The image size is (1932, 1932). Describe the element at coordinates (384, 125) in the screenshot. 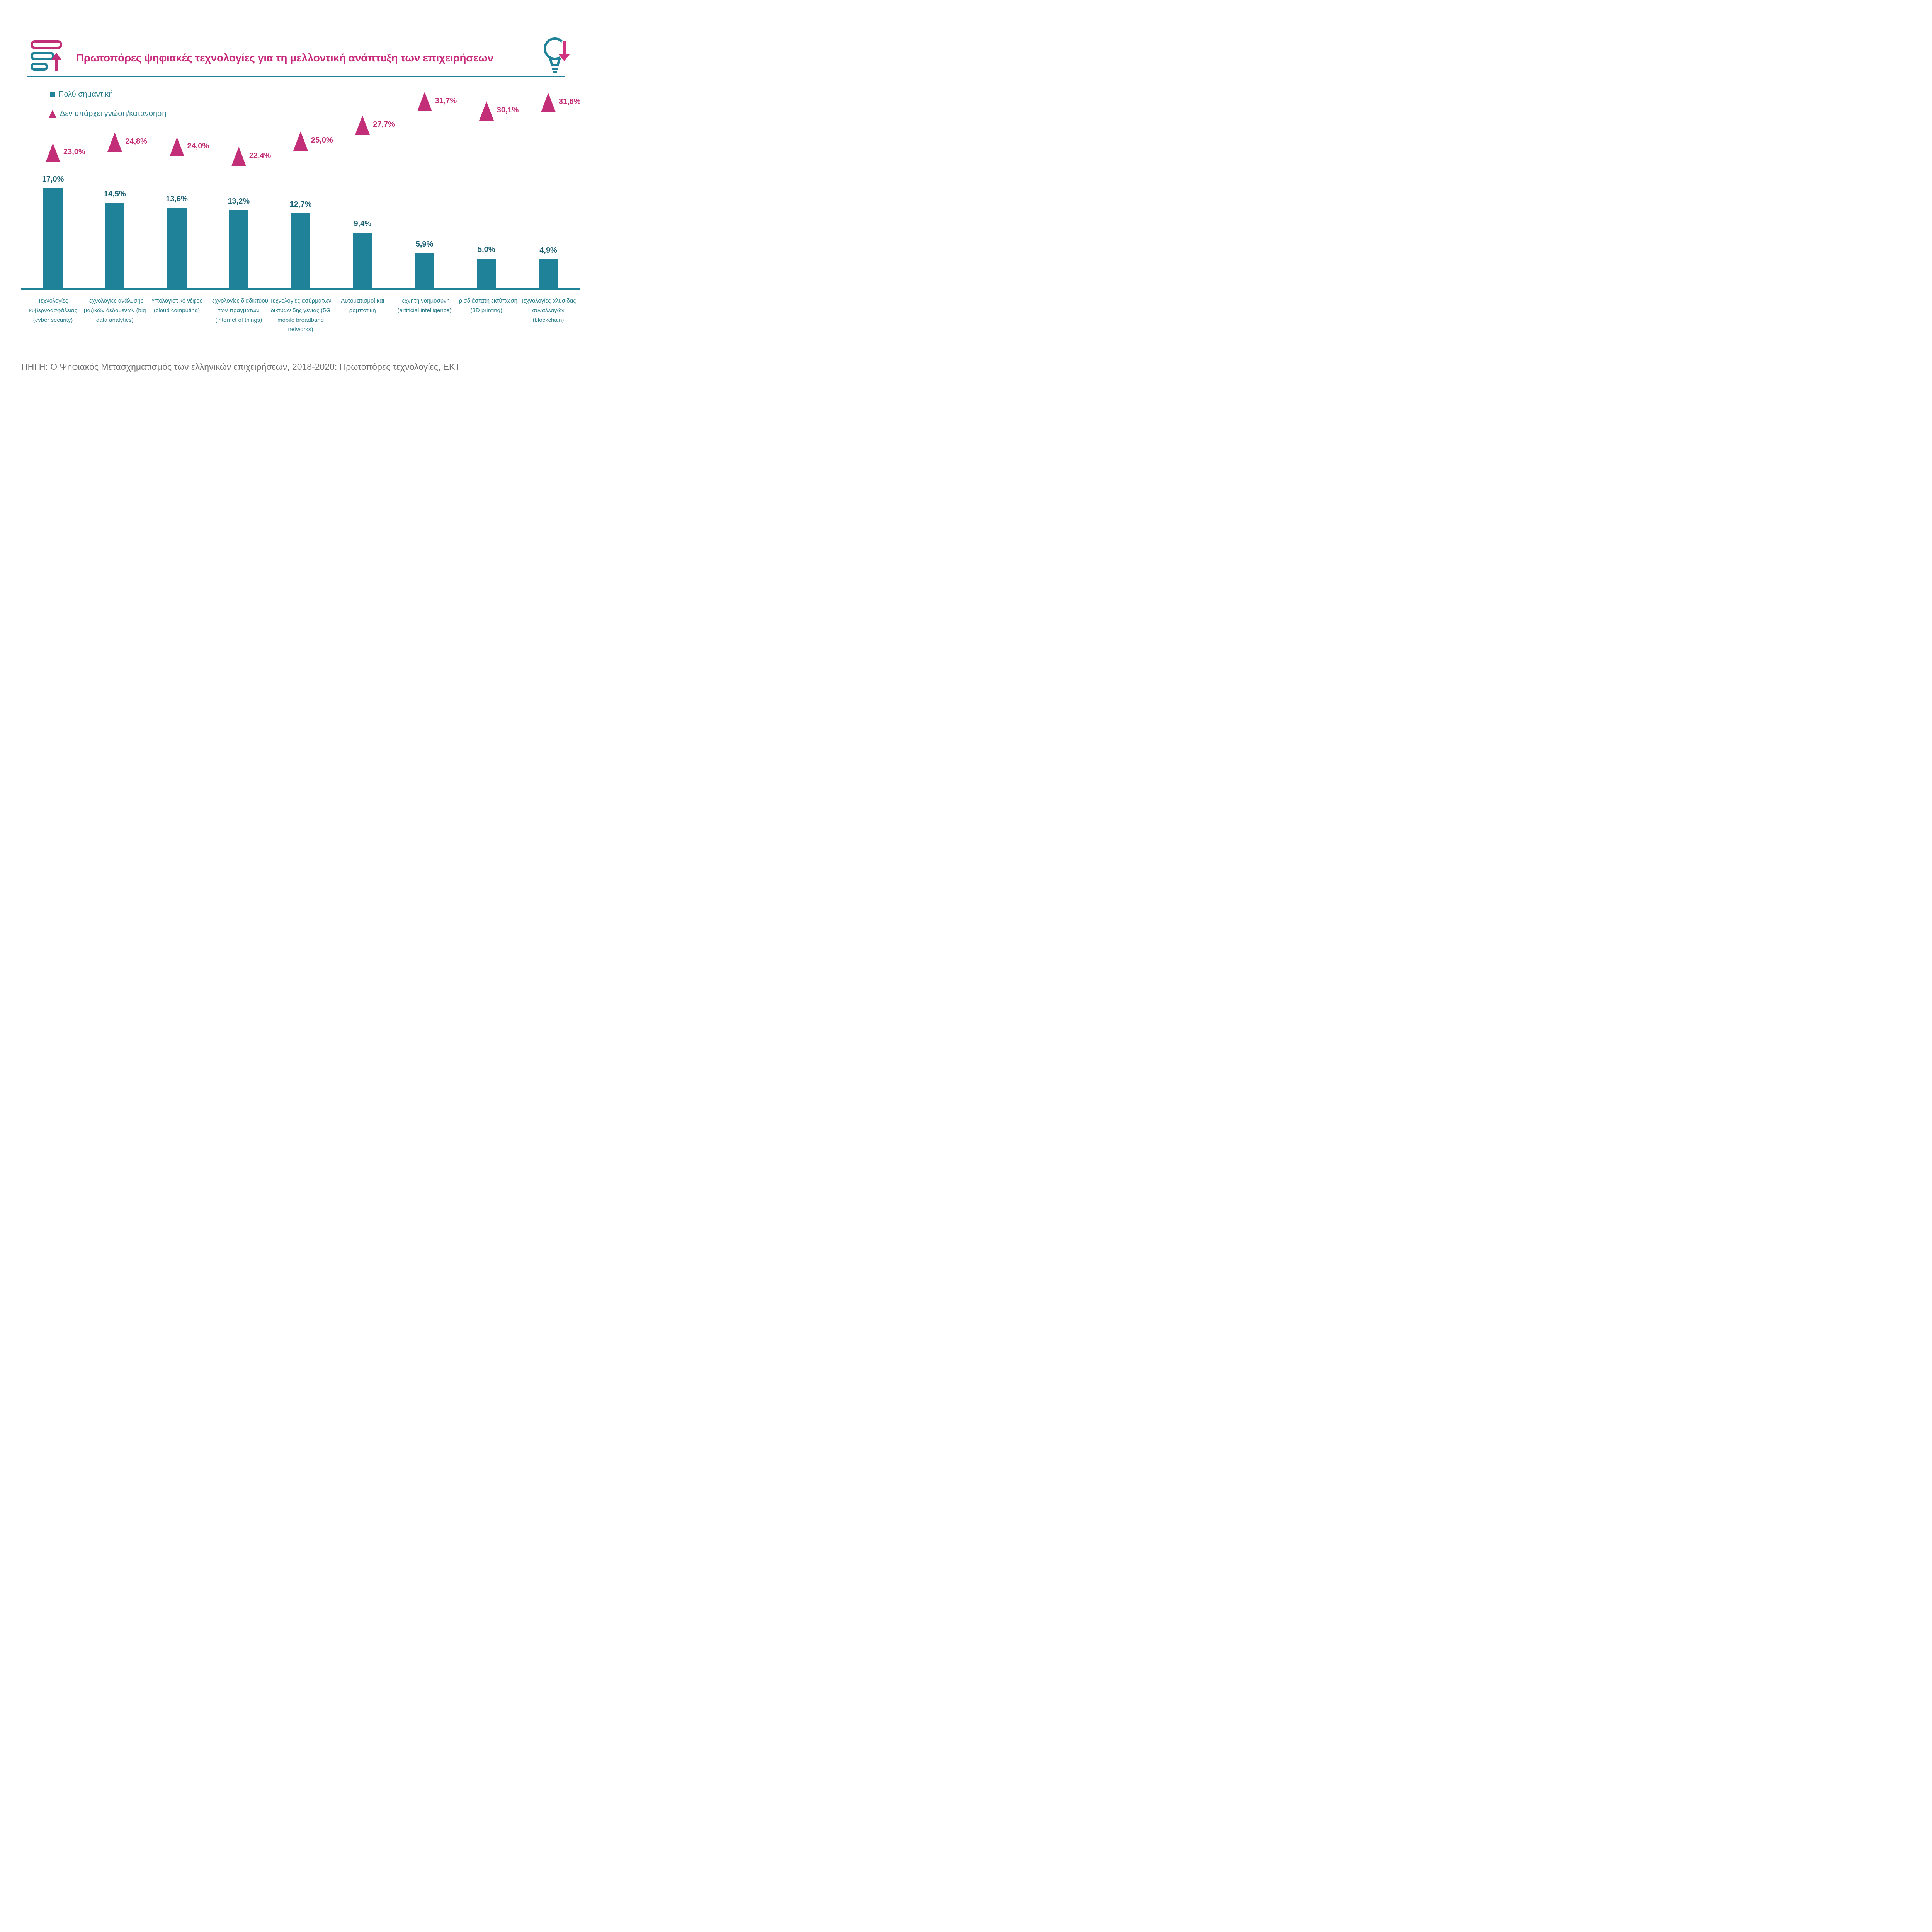

I see `triangle-value-label: 27,7%` at that location.